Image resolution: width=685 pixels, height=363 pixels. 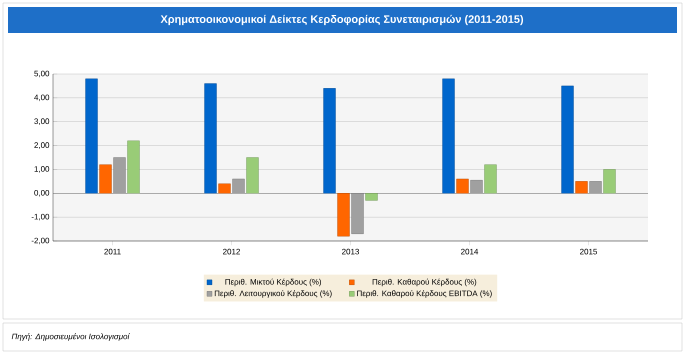 I want to click on chart-title: Χρηματοοικονομικοί Δείκτες Κερδοφορίας Συνεταιρισμών (2011-2015), so click(x=342, y=20).